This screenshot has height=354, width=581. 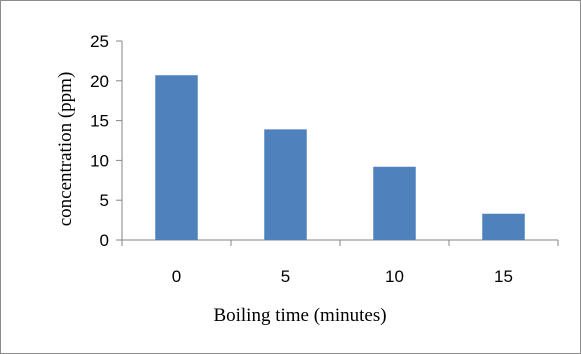 What do you see at coordinates (99, 41) in the screenshot?
I see `y-tick-label: 25` at bounding box center [99, 41].